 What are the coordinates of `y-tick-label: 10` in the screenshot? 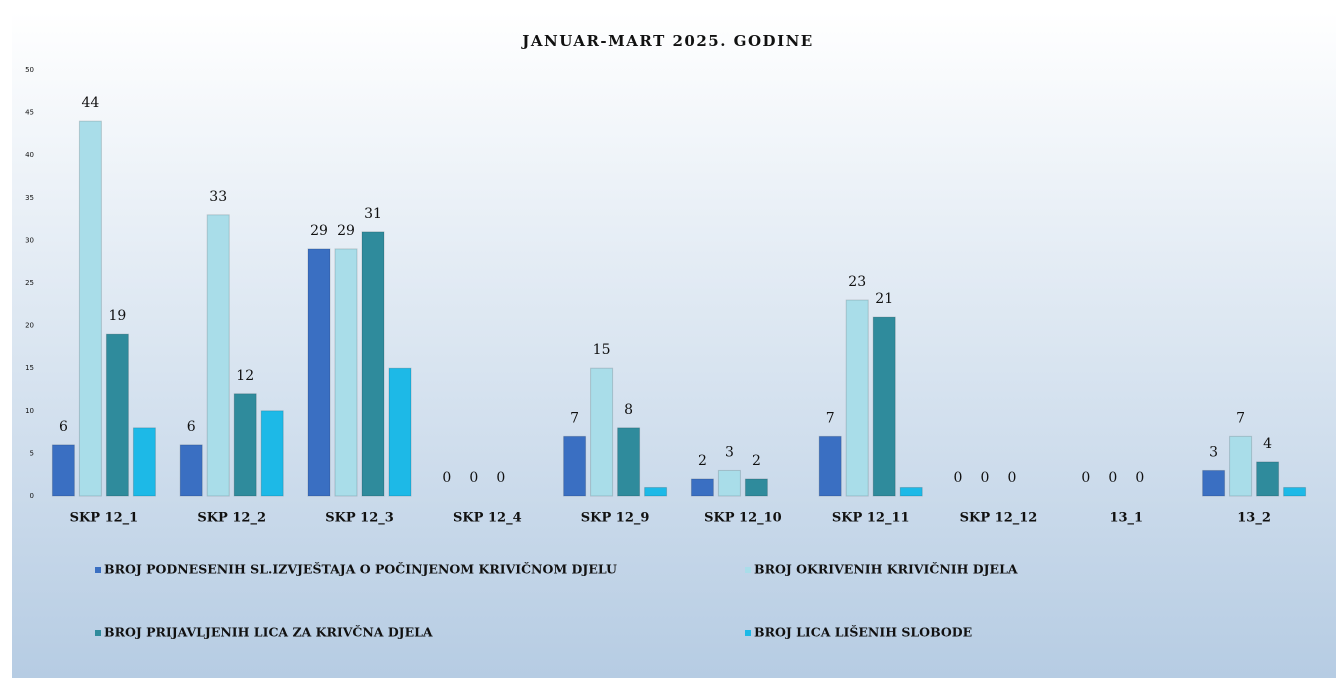 It's located at (29, 411).